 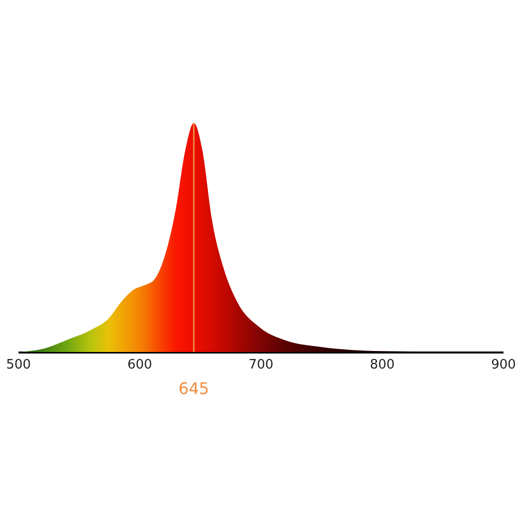 What do you see at coordinates (194, 388) in the screenshot?
I see `ref-line-label: 645` at bounding box center [194, 388].